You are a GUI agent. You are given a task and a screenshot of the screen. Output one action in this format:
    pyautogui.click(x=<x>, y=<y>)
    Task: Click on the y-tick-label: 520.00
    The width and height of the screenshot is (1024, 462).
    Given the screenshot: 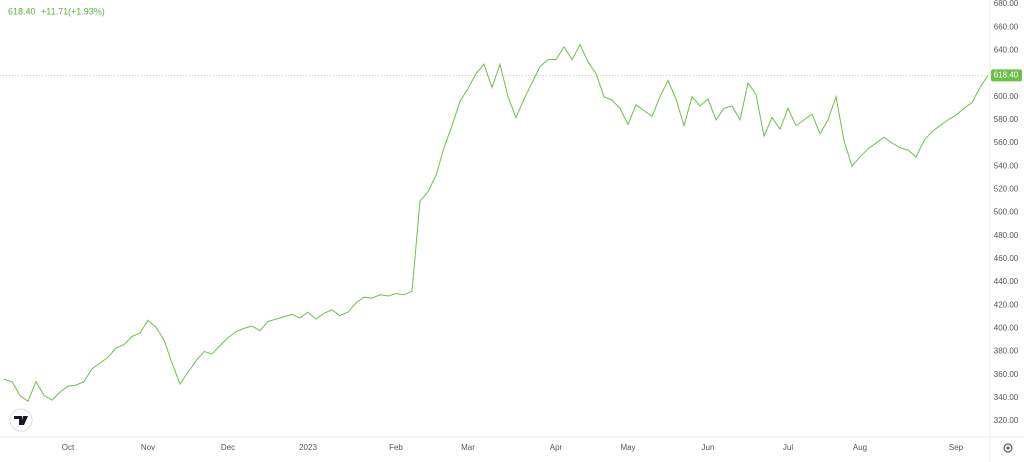 What is the action you would take?
    pyautogui.click(x=1006, y=188)
    